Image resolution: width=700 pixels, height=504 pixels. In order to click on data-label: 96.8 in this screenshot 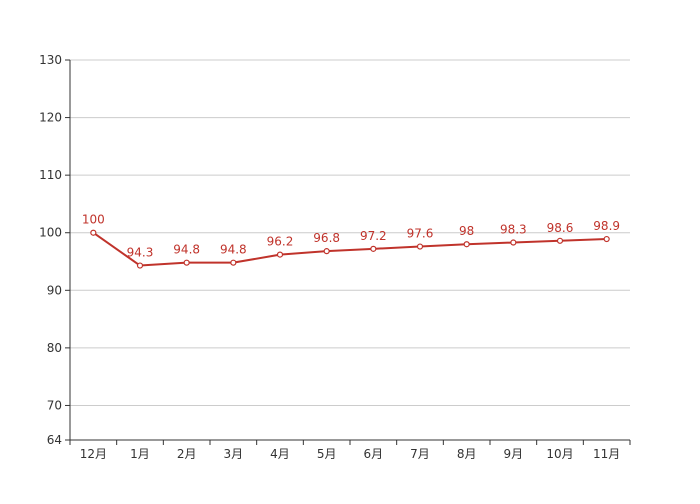, I will do `click(326, 238)`.